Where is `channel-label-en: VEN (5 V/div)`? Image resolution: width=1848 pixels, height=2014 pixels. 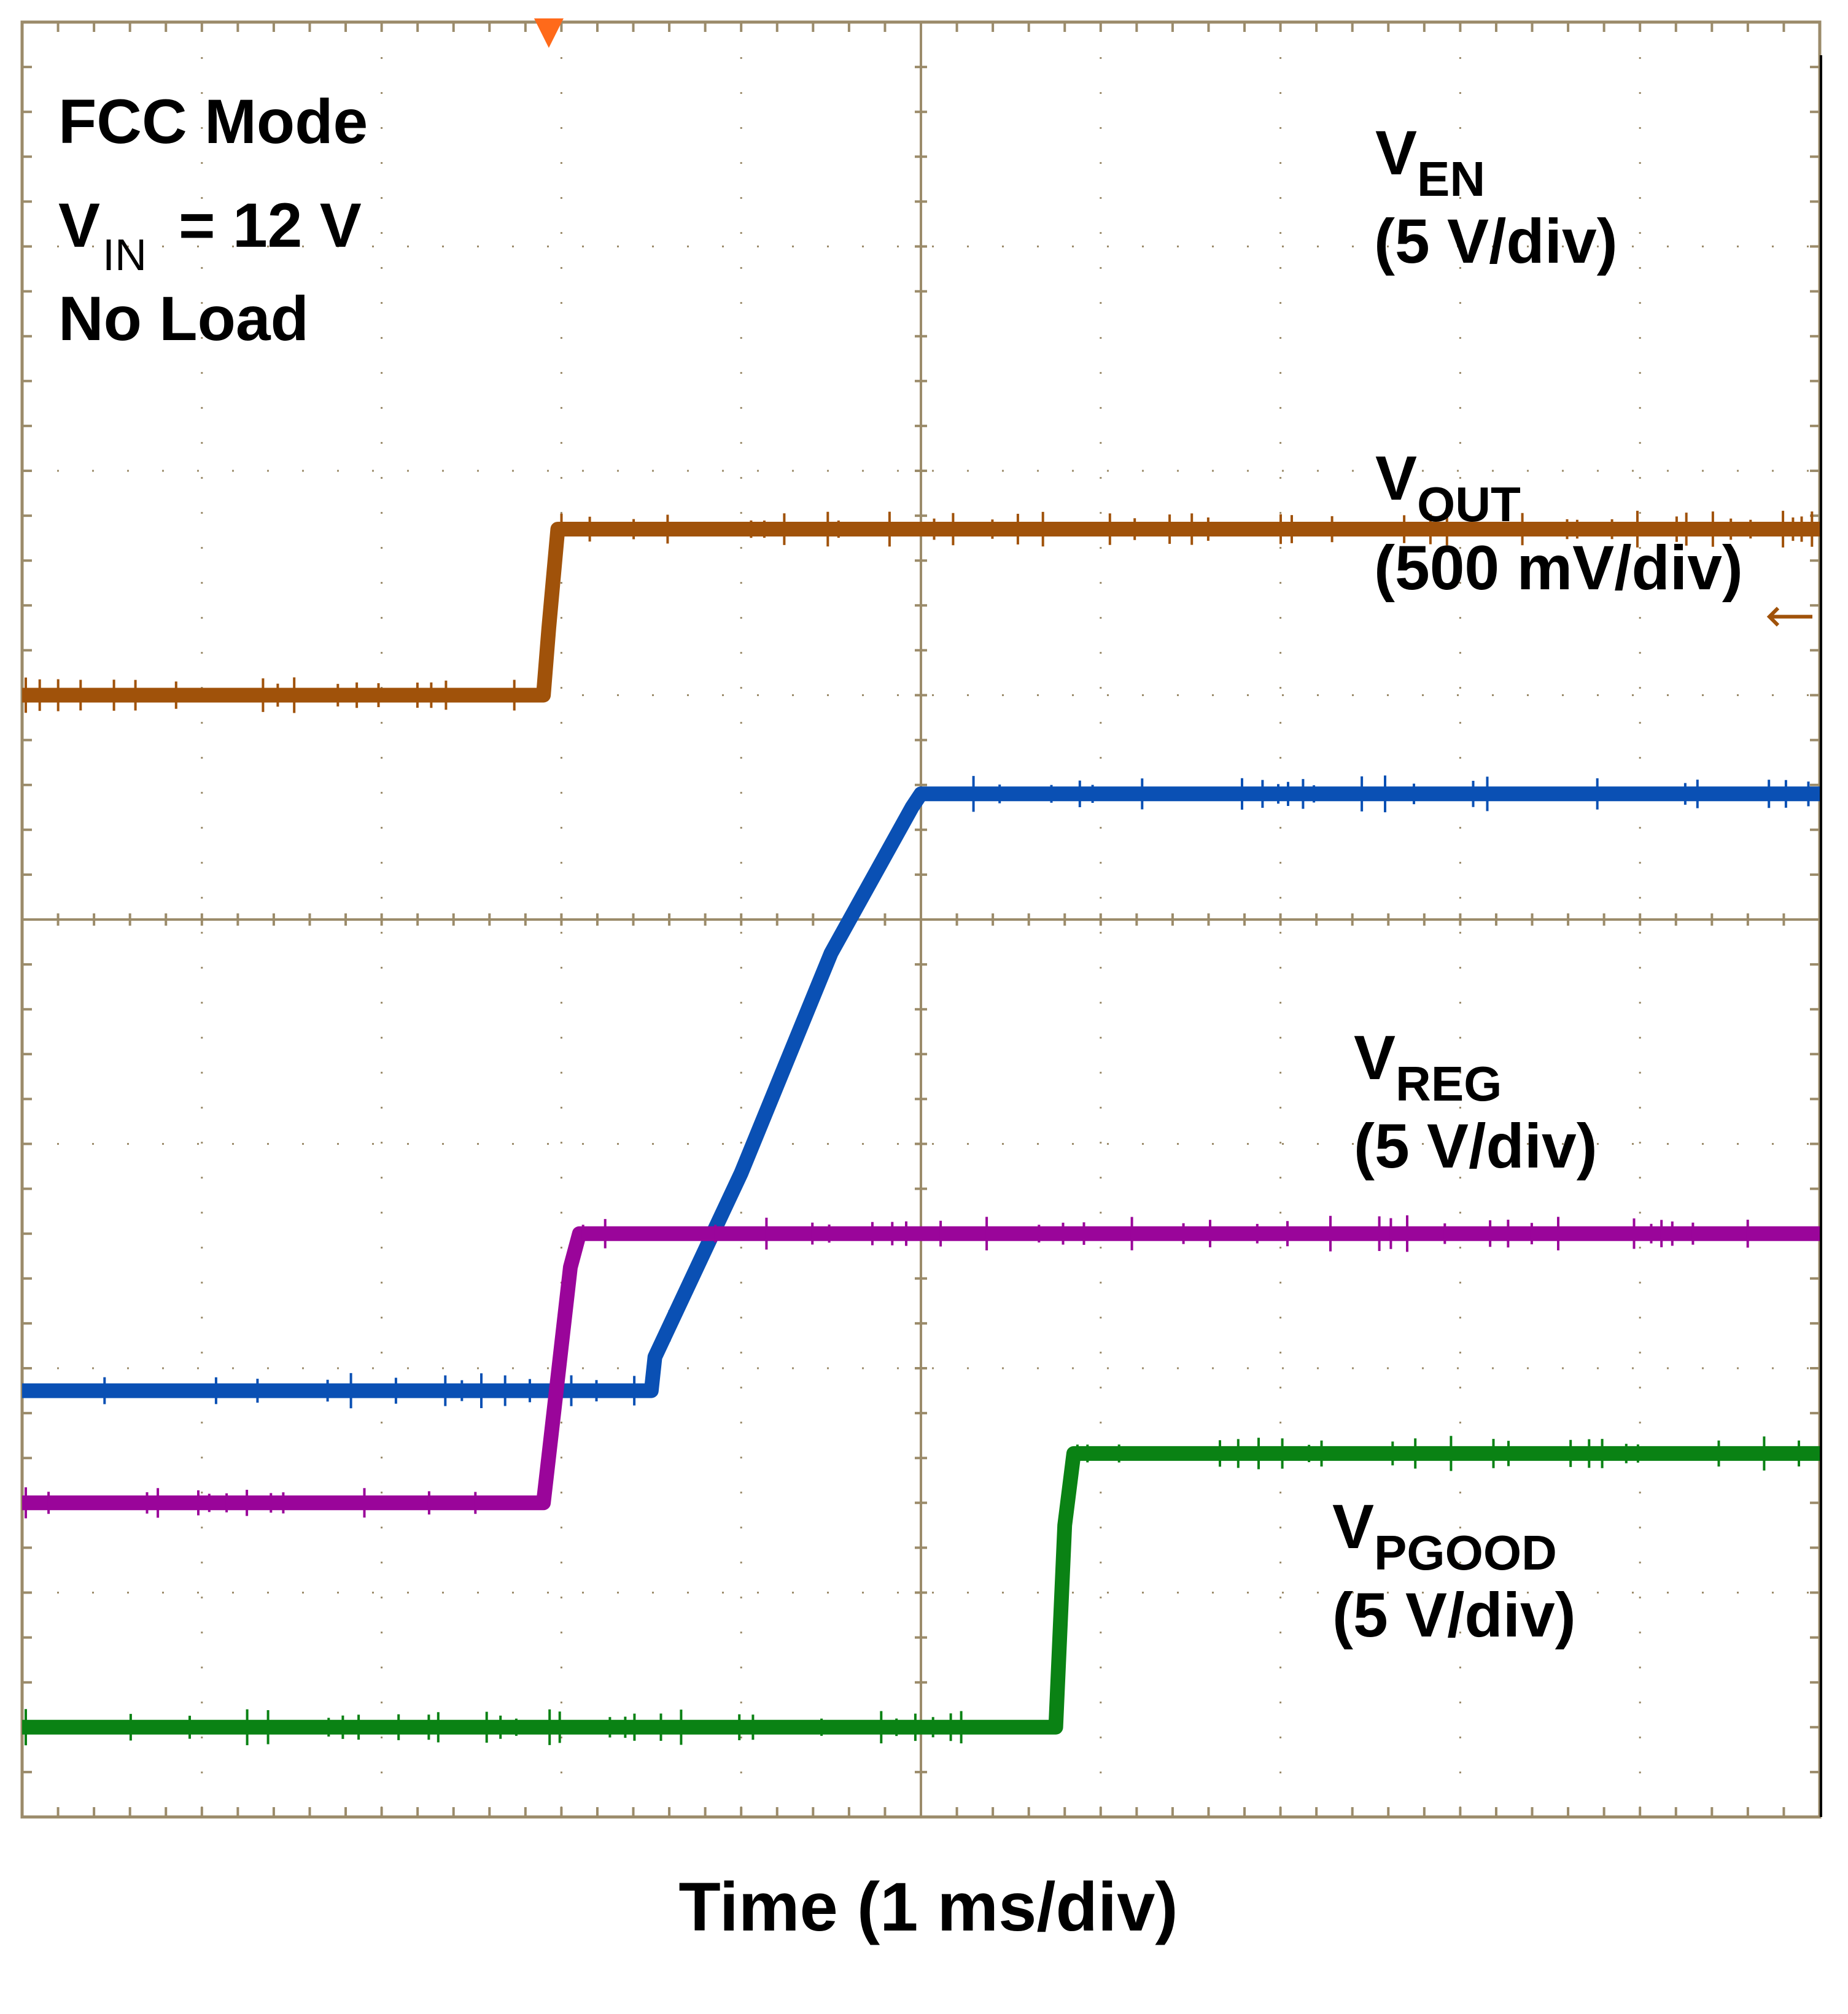
channel-label-en: VEN (5 V/div) is located at coordinates (1496, 197).